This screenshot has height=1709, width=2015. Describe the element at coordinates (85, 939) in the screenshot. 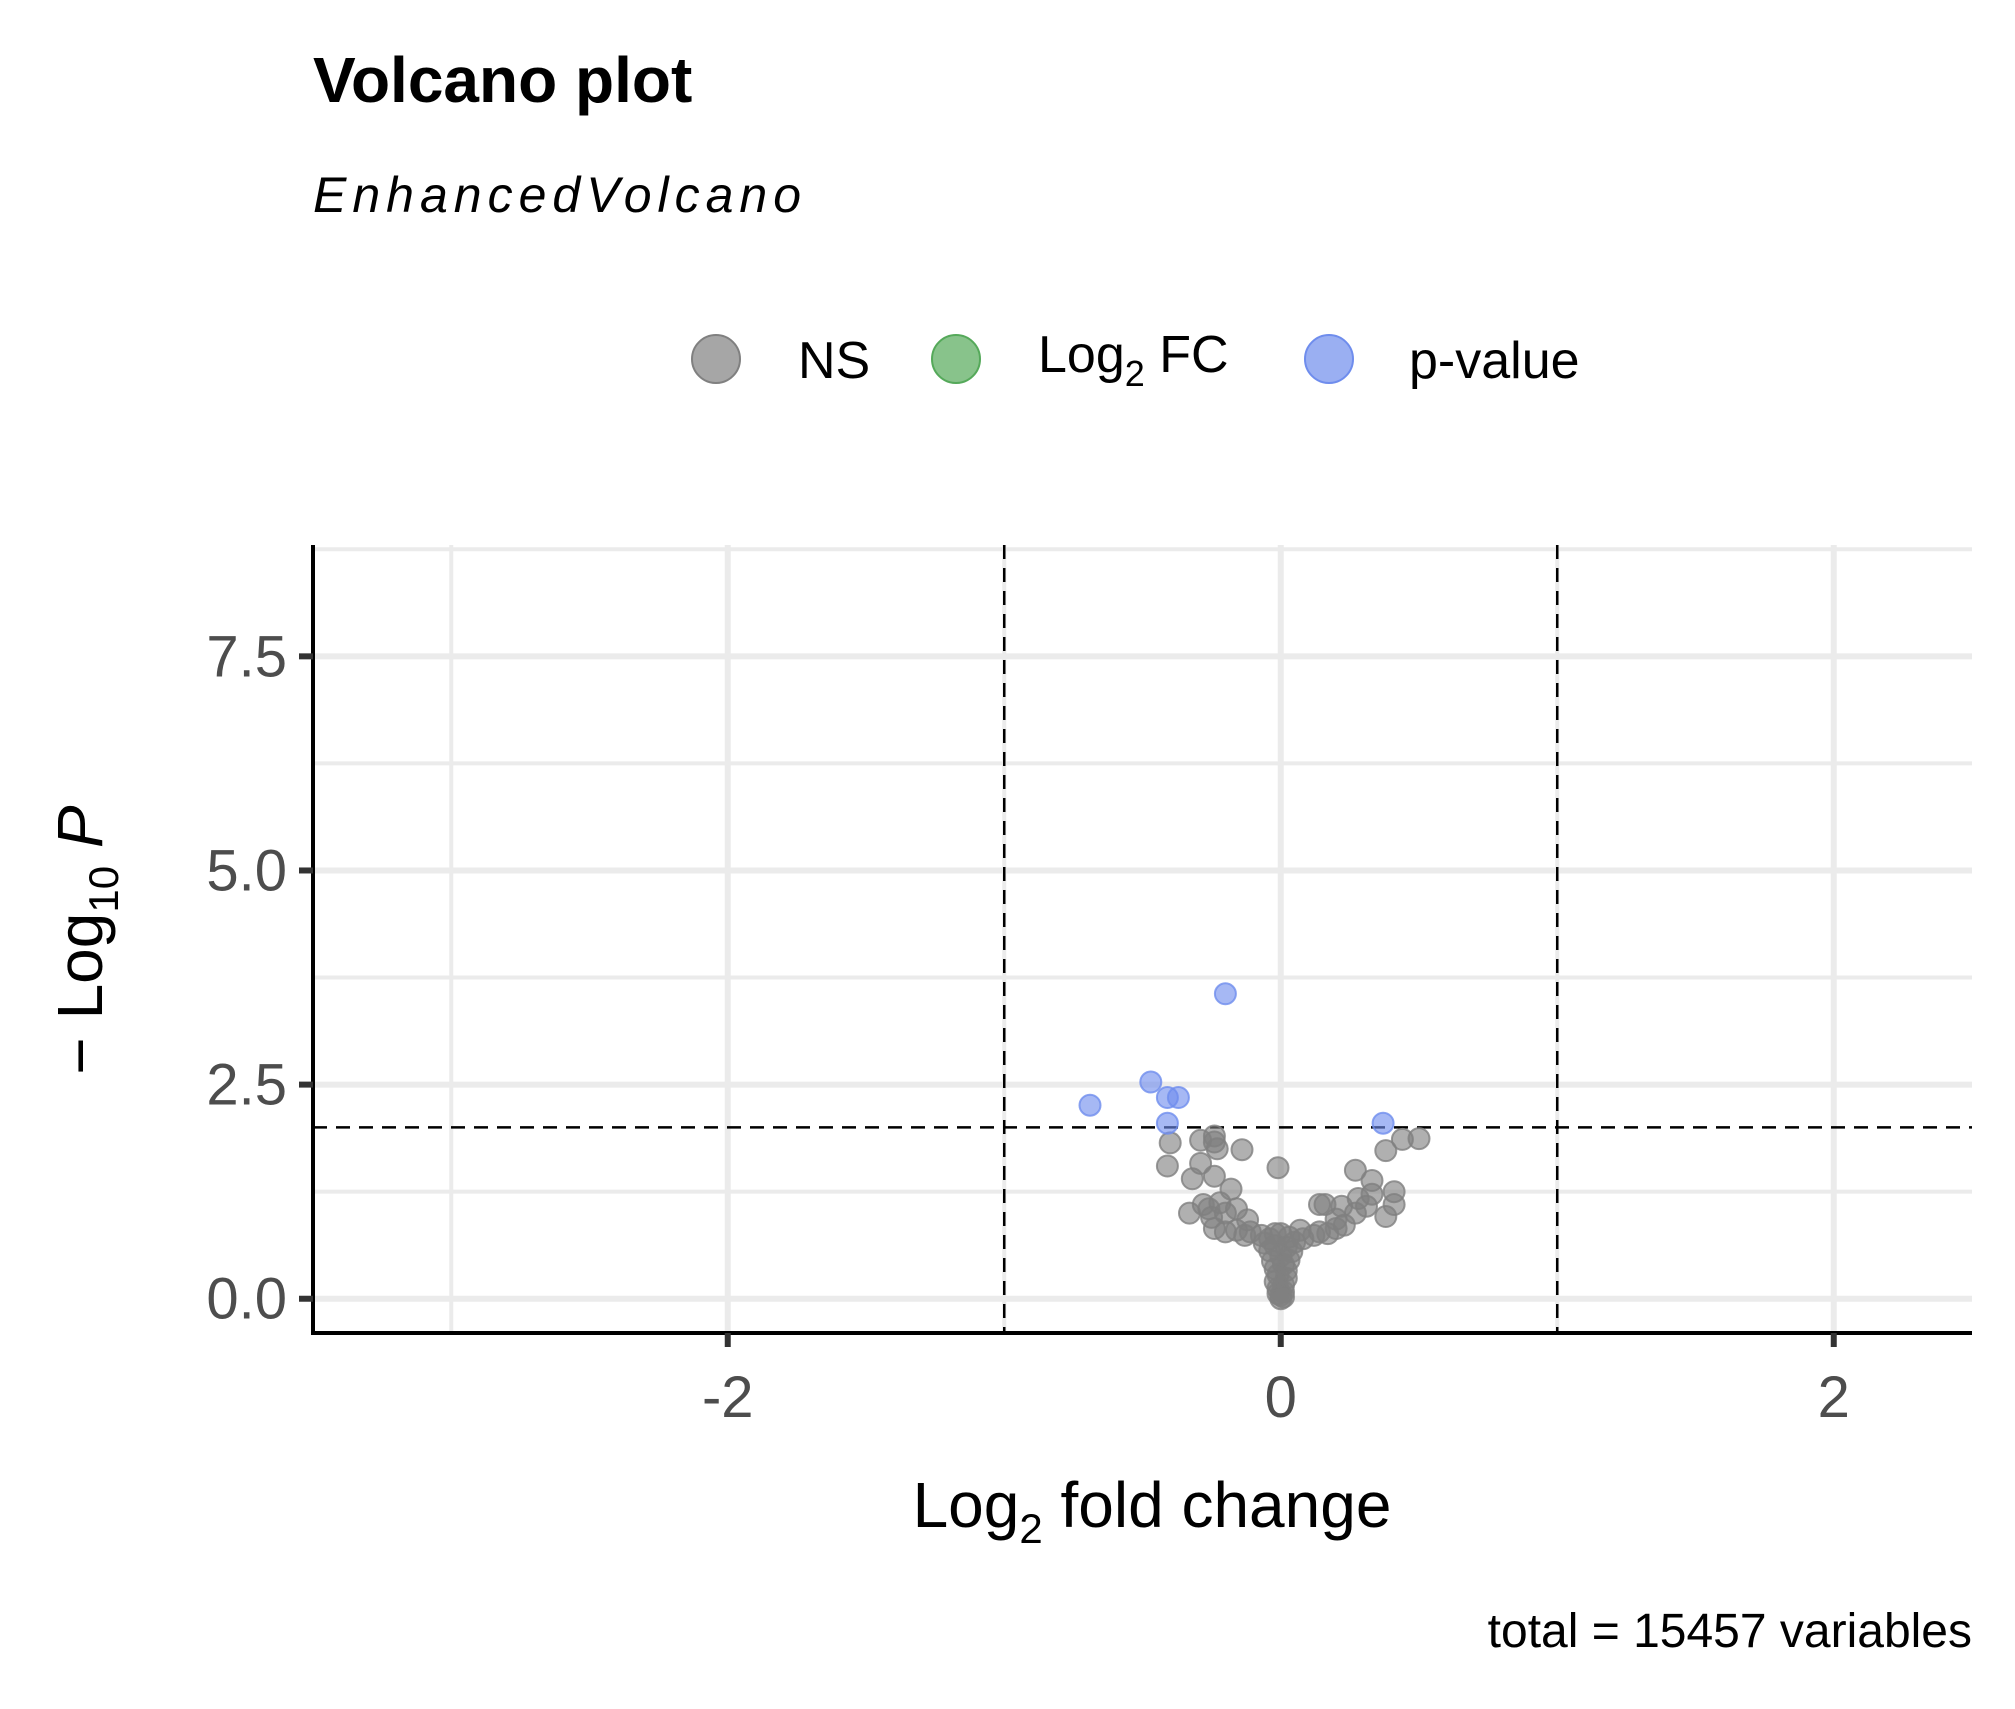

I see `y-axis-label: − Log10 P` at that location.